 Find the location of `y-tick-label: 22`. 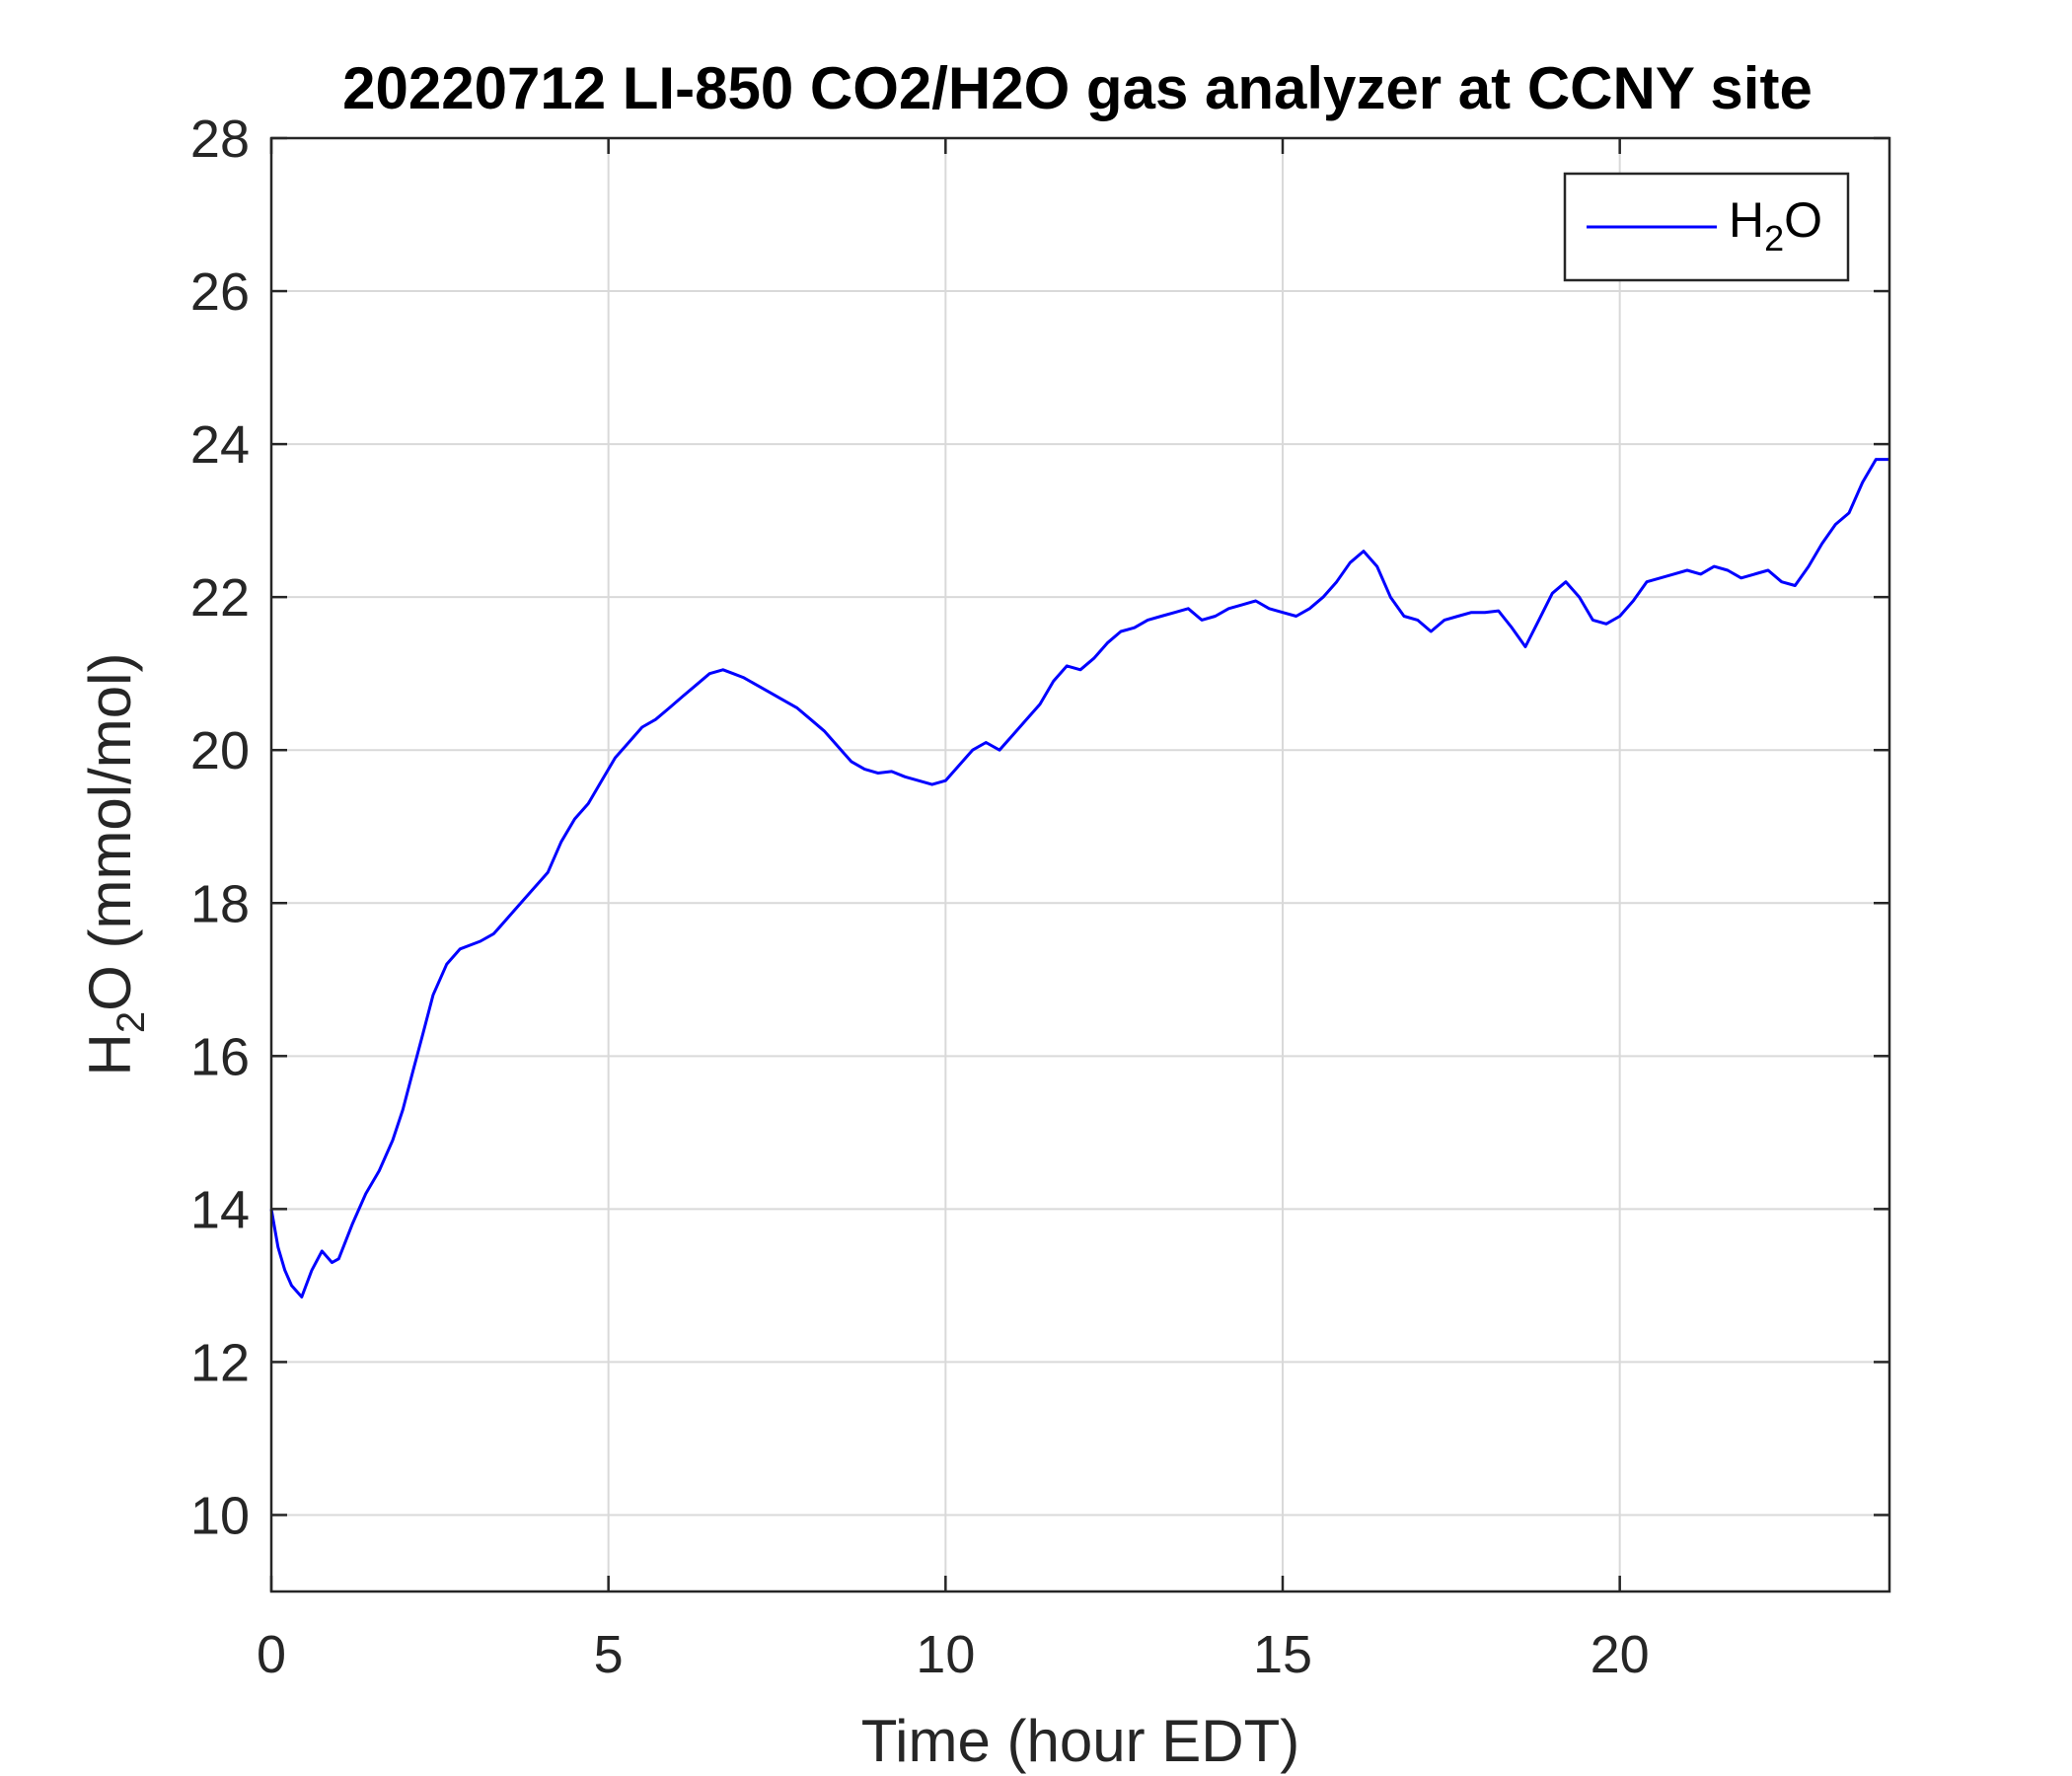

y-tick-label: 22 is located at coordinates (220, 598).